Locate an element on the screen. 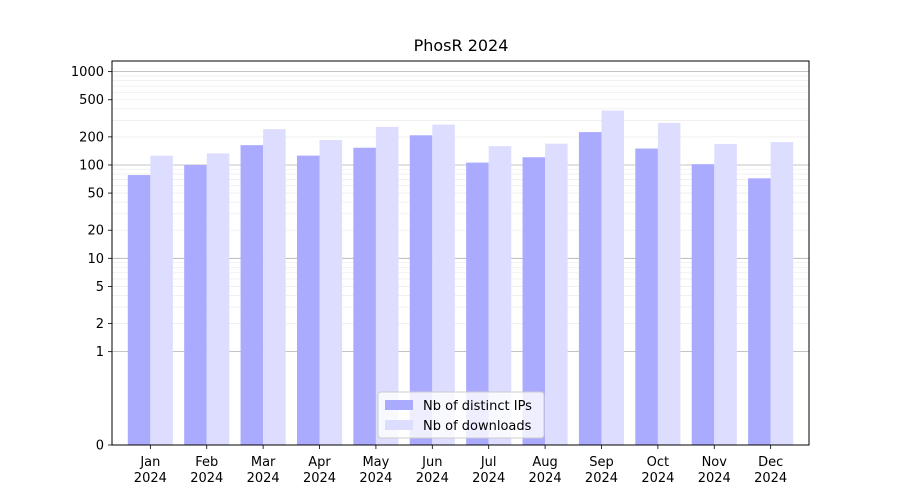 This screenshot has width=900, height=500. y-tick-label: 5 is located at coordinates (100, 287).